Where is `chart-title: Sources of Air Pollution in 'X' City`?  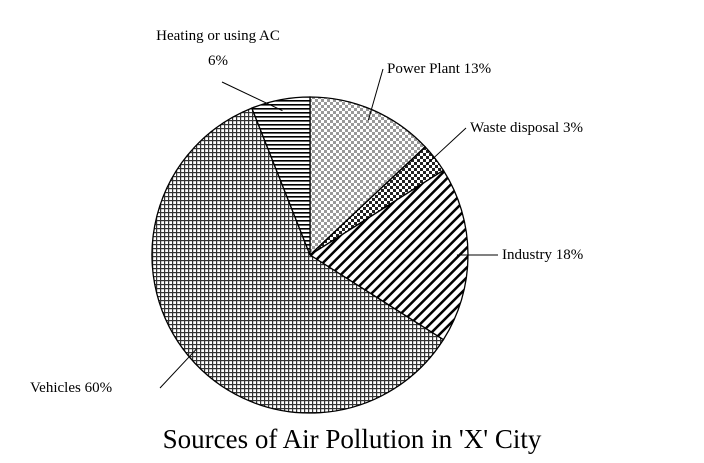
chart-title: Sources of Air Pollution in 'X' City is located at coordinates (352, 439).